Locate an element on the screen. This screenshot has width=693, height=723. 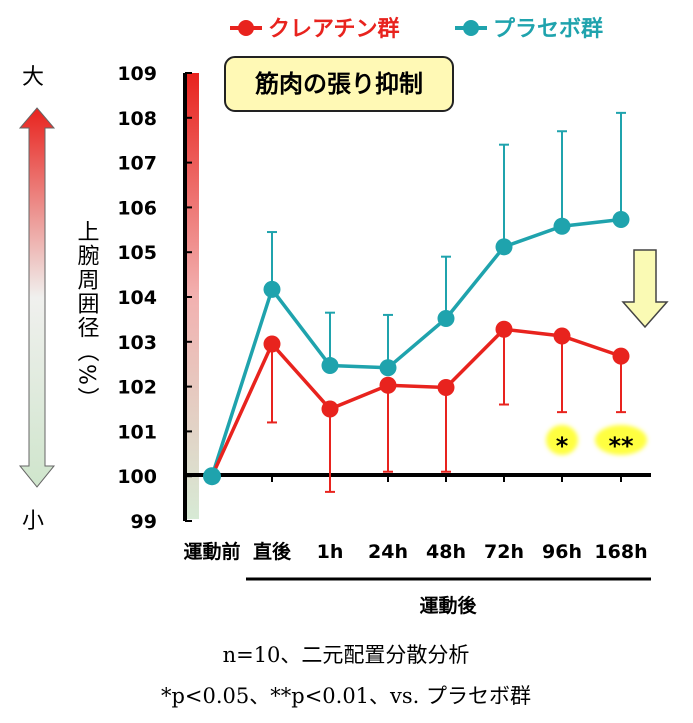
significance-marks: * ** is located at coordinates (596, 442).